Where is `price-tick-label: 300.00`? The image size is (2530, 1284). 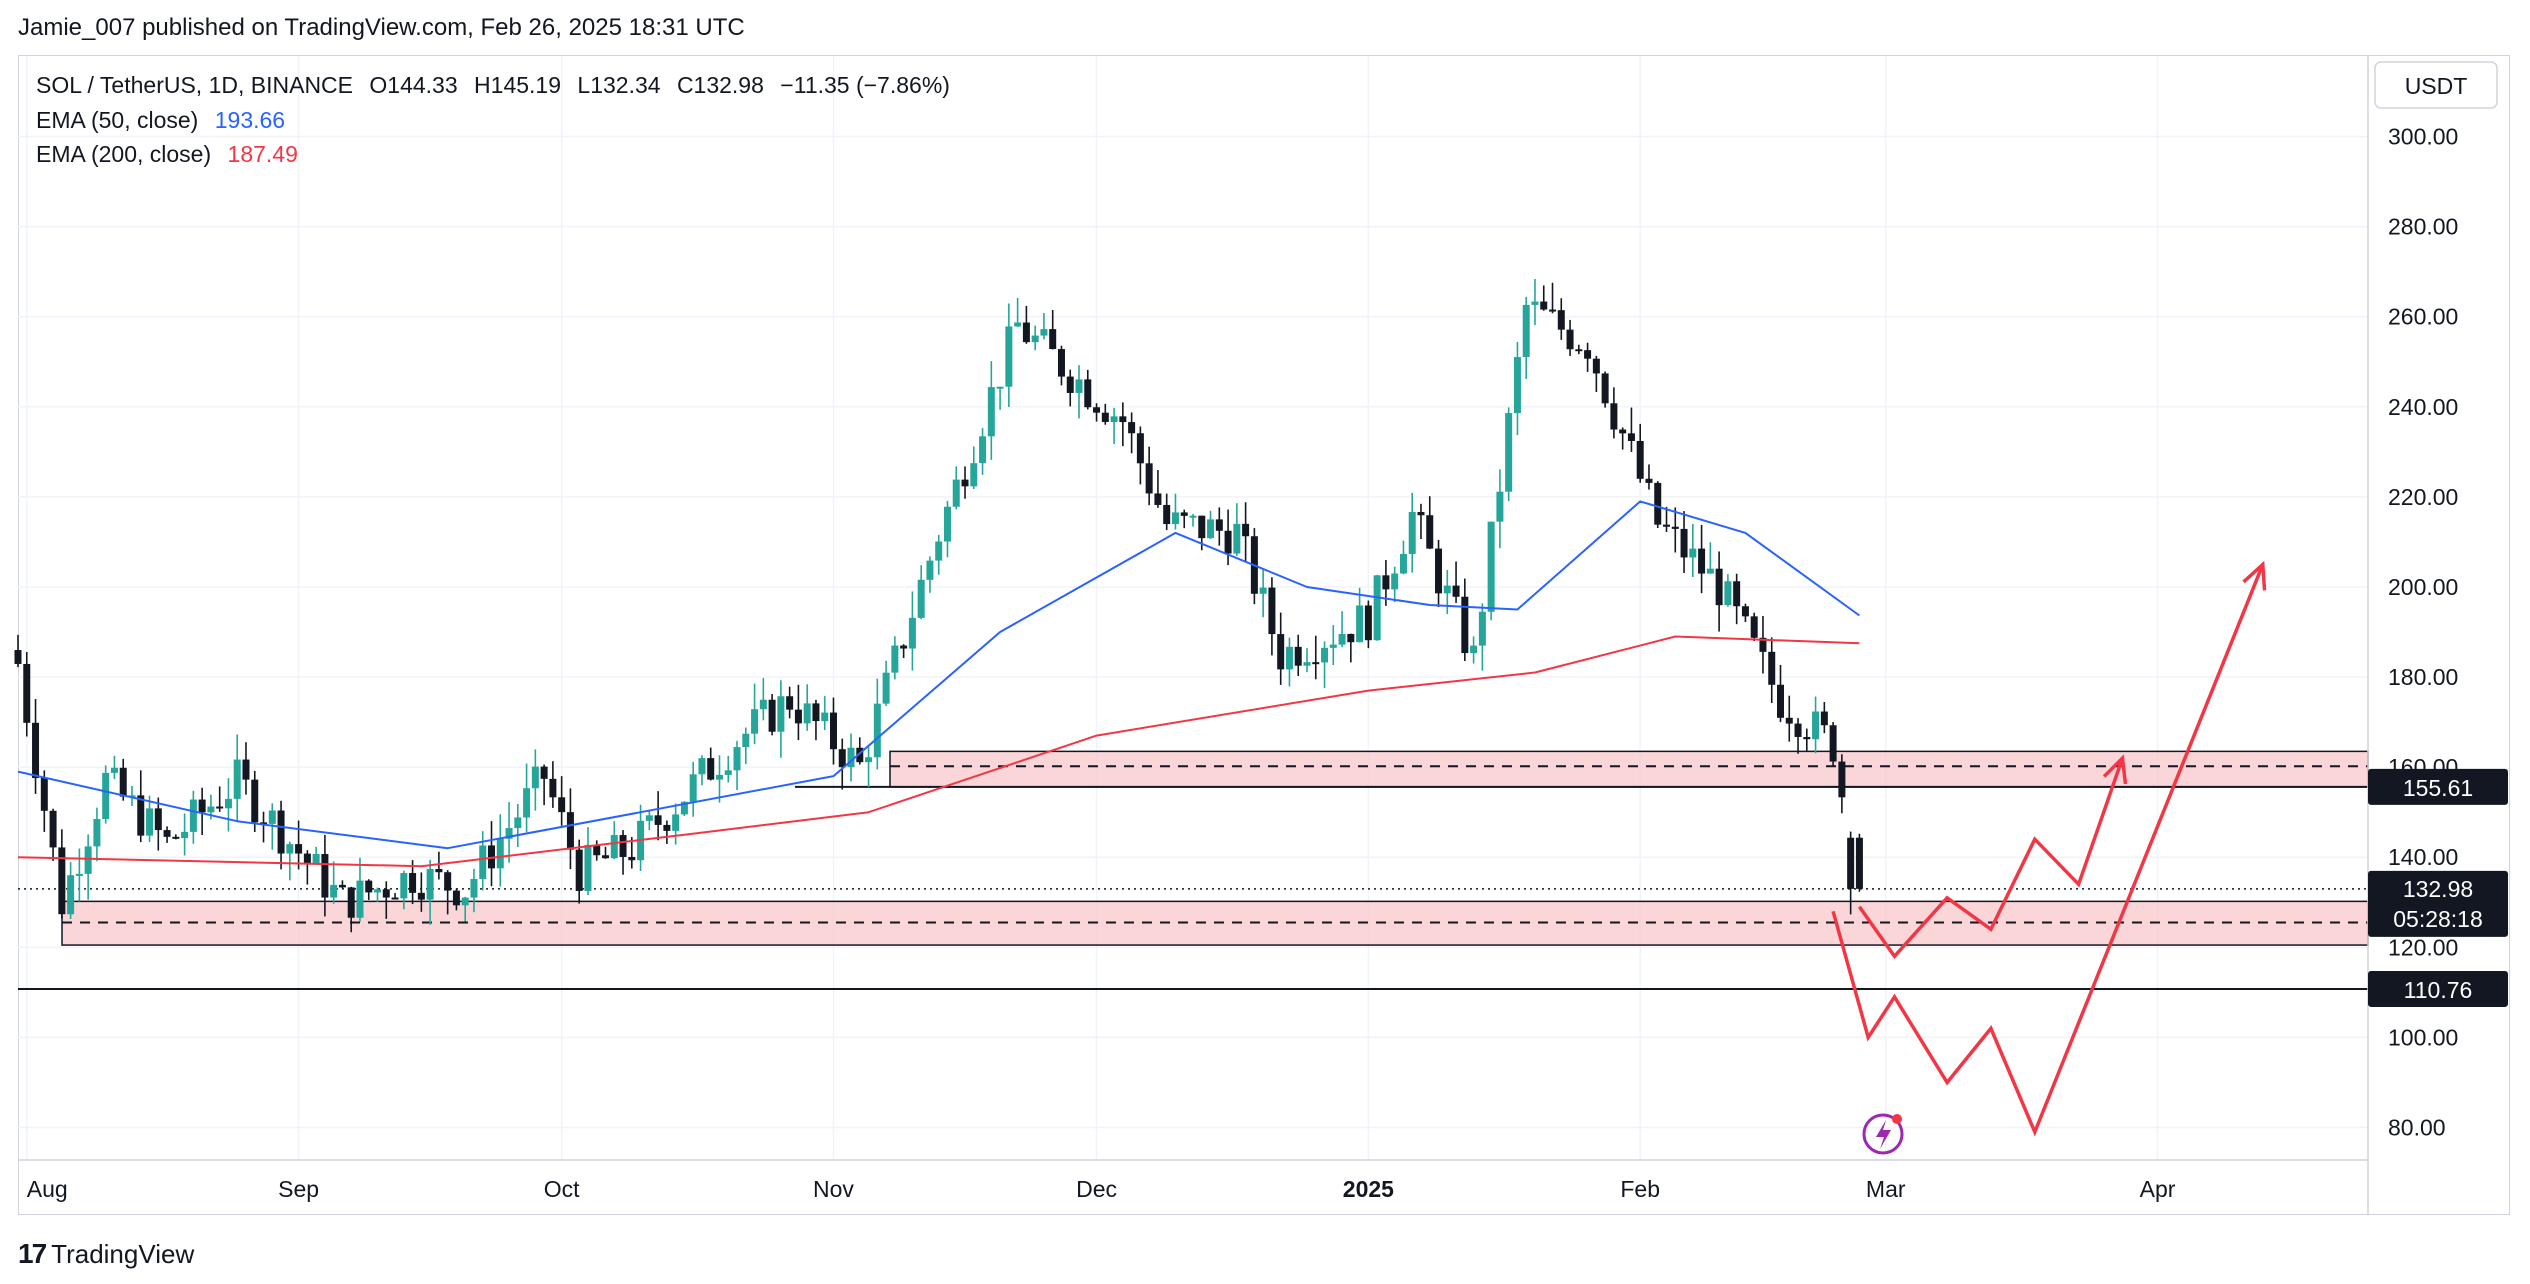 price-tick-label: 300.00 is located at coordinates (2423, 137).